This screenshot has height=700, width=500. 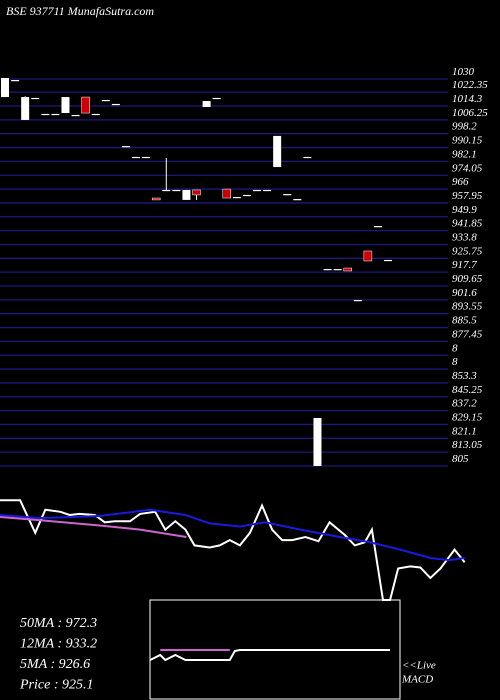 I want to click on y-tick-label: 949.9, so click(x=464, y=210).